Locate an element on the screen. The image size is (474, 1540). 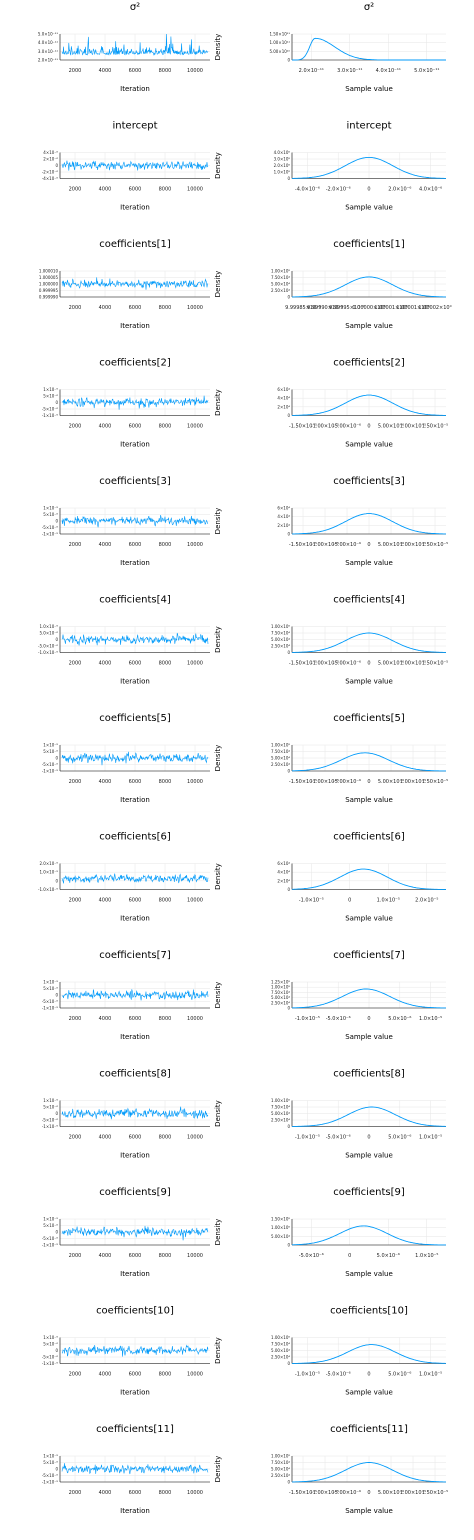
panel-title: coefficients[2] is located at coordinates (135, 363).